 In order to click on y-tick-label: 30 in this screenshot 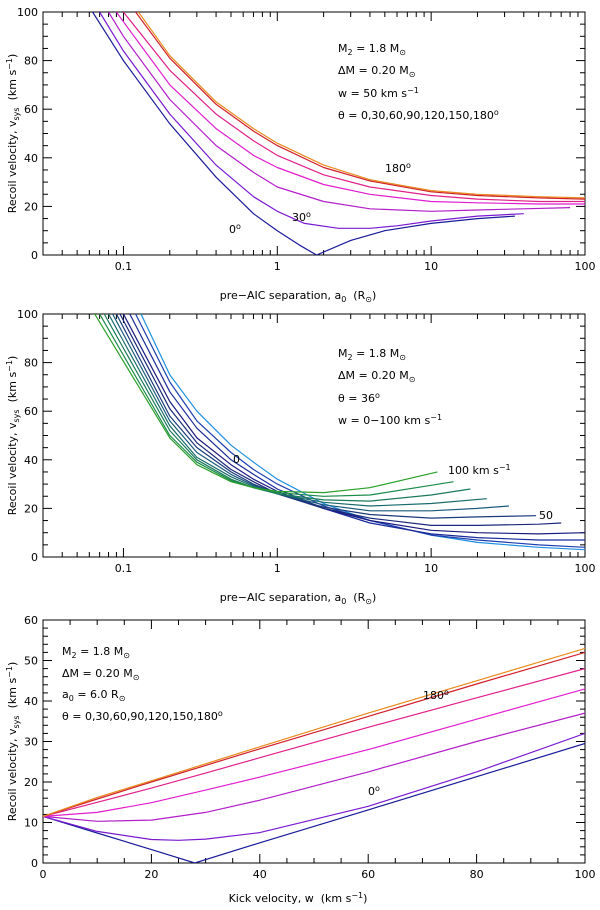, I will do `click(31, 742)`.